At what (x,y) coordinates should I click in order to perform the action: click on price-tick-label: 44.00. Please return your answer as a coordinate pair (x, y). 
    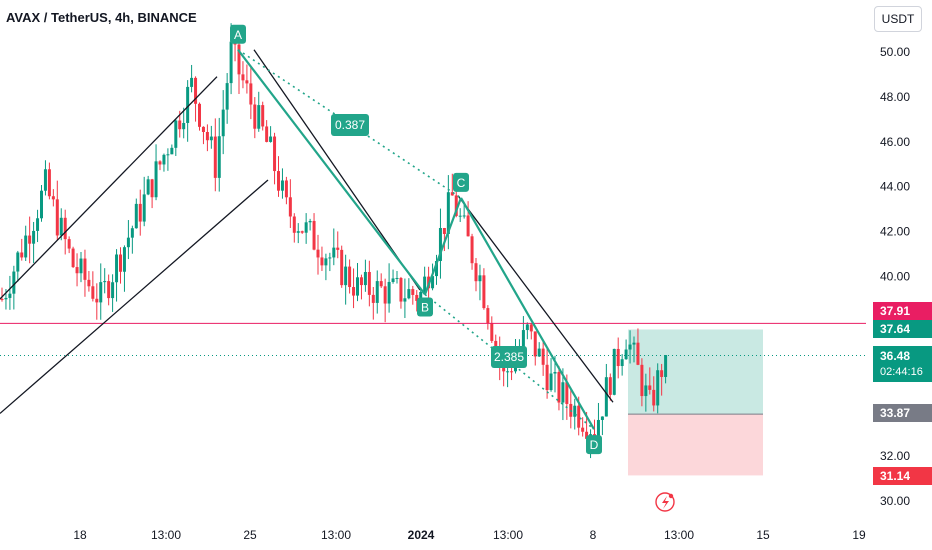
    Looking at the image, I should click on (895, 187).